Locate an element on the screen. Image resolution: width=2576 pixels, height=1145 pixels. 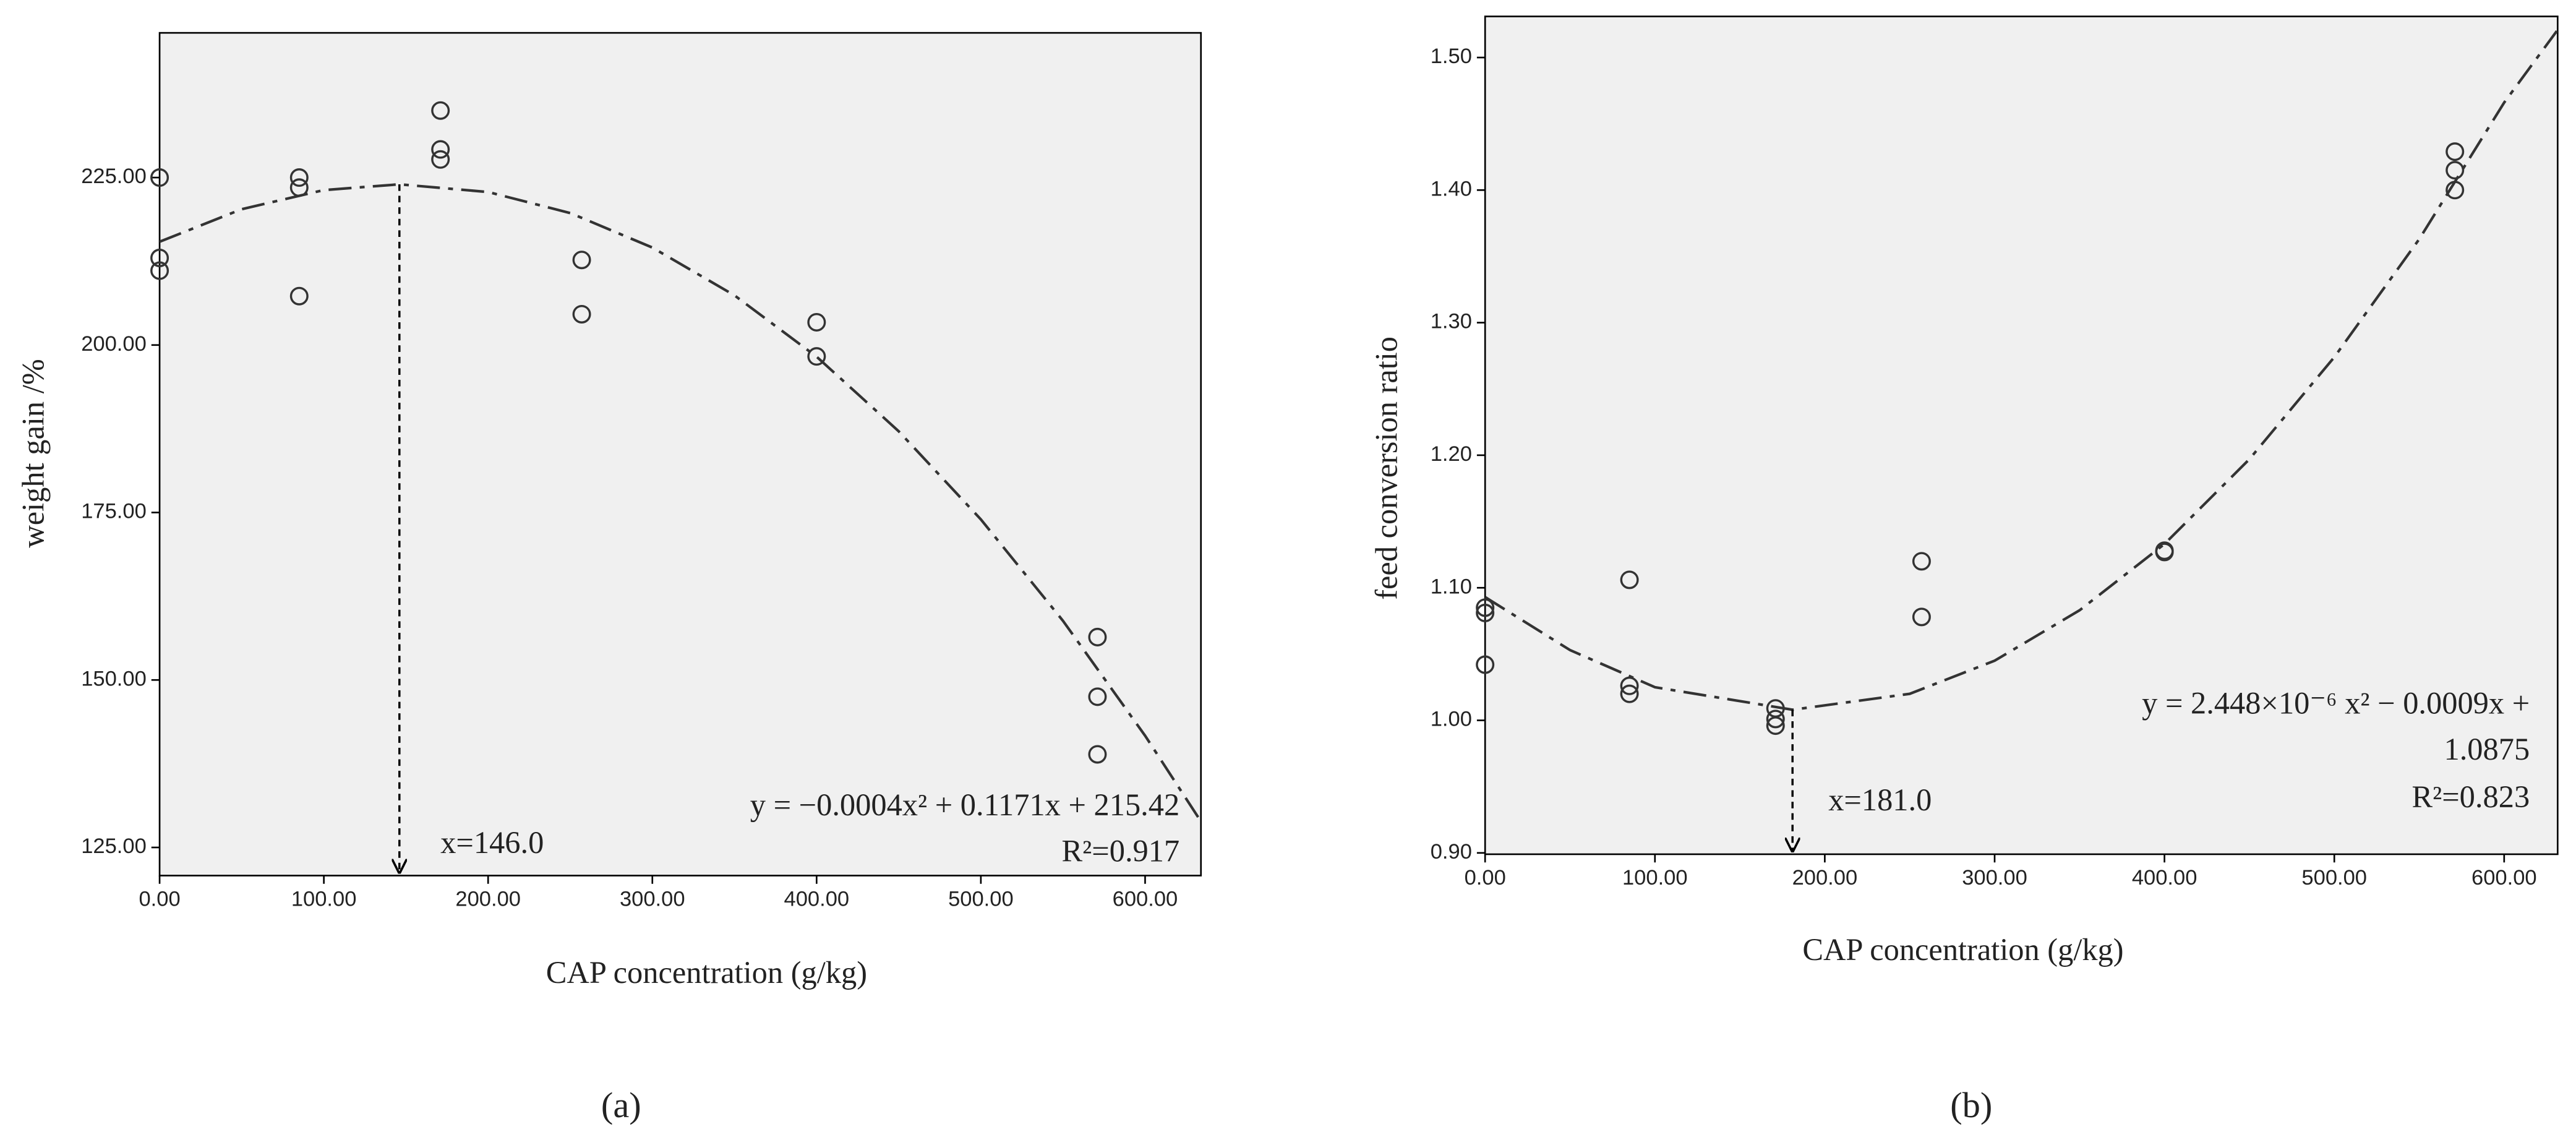
panel-label: (b) is located at coordinates (1971, 1105).